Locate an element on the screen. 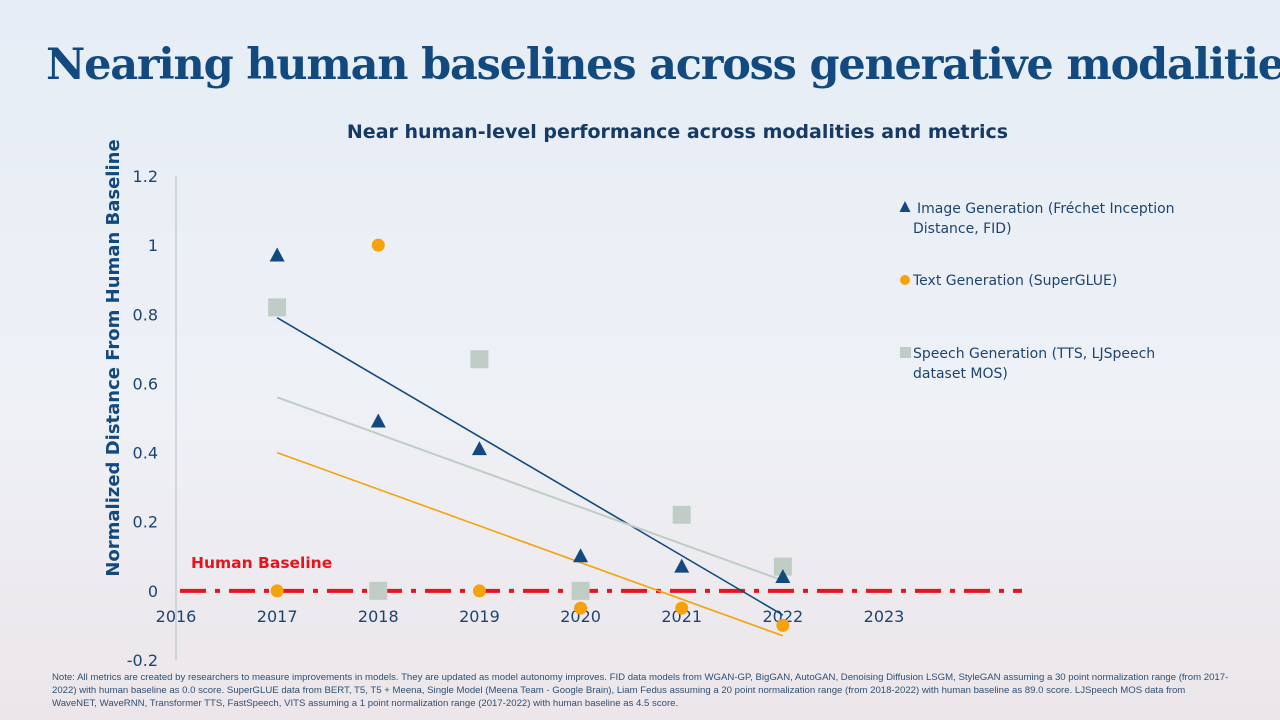 The image size is (1280, 720). y-tick-label: 0.4 is located at coordinates (145, 453).